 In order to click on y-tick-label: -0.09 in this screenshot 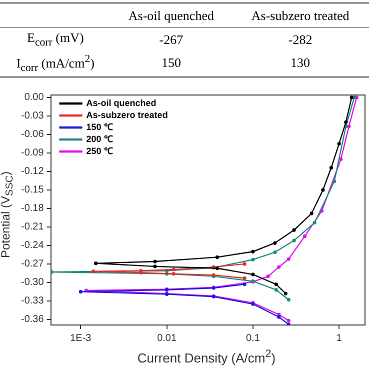, I will do `click(32, 153)`.